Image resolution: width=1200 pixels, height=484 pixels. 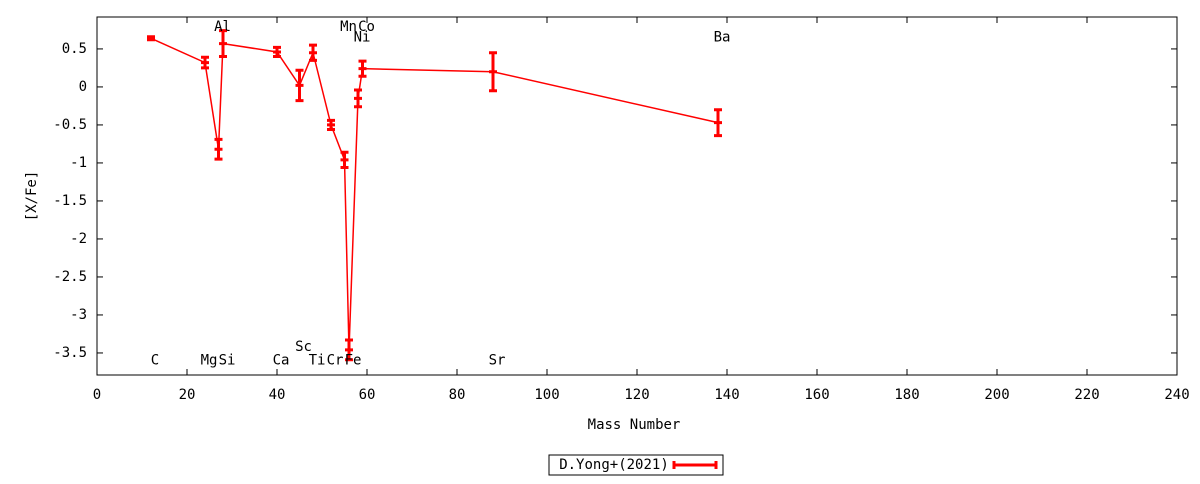 What do you see at coordinates (83, 87) in the screenshot?
I see `y-tick-label: 0` at bounding box center [83, 87].